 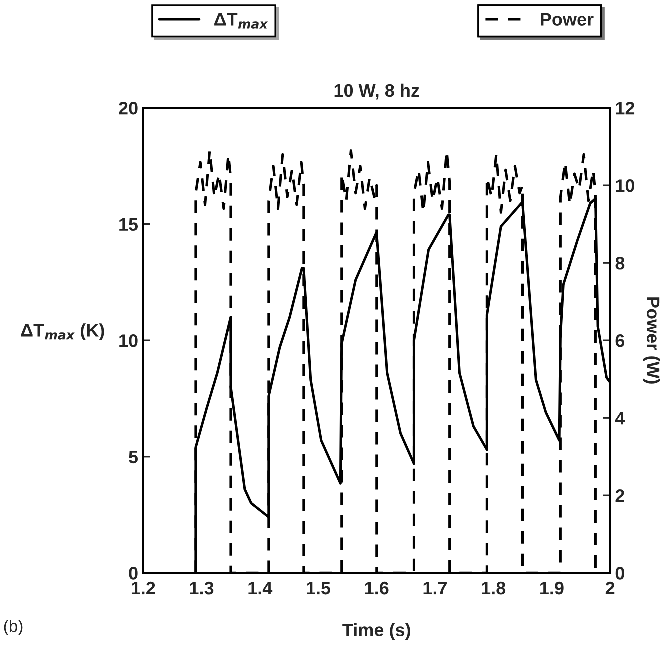 What do you see at coordinates (377, 92) in the screenshot?
I see `chart-title: 10 W, 8 hz` at bounding box center [377, 92].